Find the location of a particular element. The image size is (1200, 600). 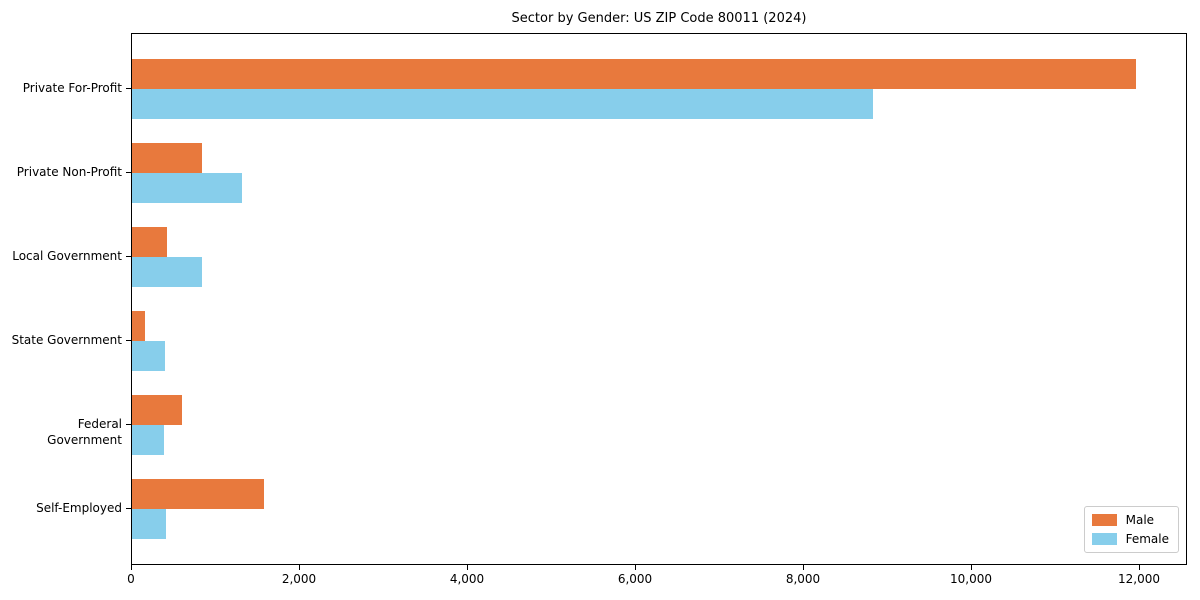

y-tick-label: Private Non-Profit is located at coordinates (69, 172).